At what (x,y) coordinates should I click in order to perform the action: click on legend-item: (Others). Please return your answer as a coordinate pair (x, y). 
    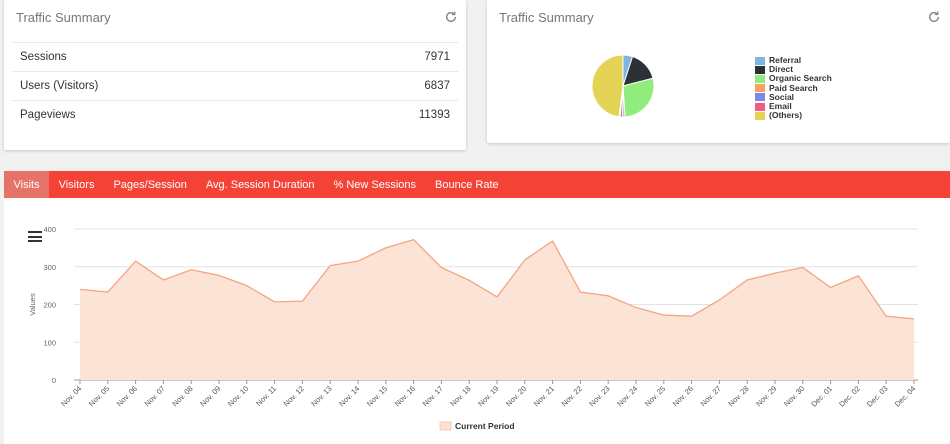
    Looking at the image, I should click on (793, 115).